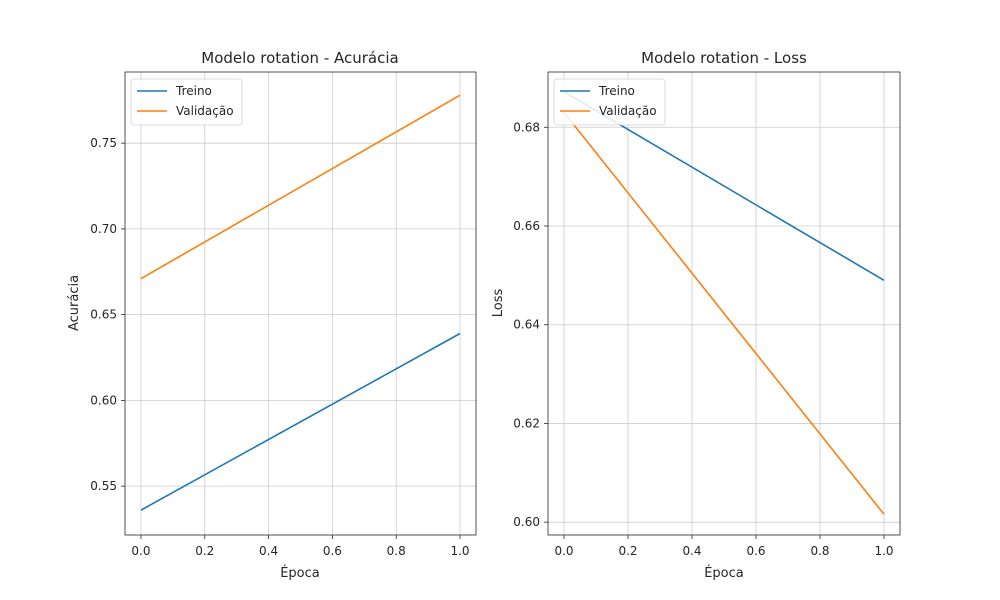 This screenshot has height=600, width=1000. I want to click on loss-legend-treino-label: Treino, so click(616, 91).